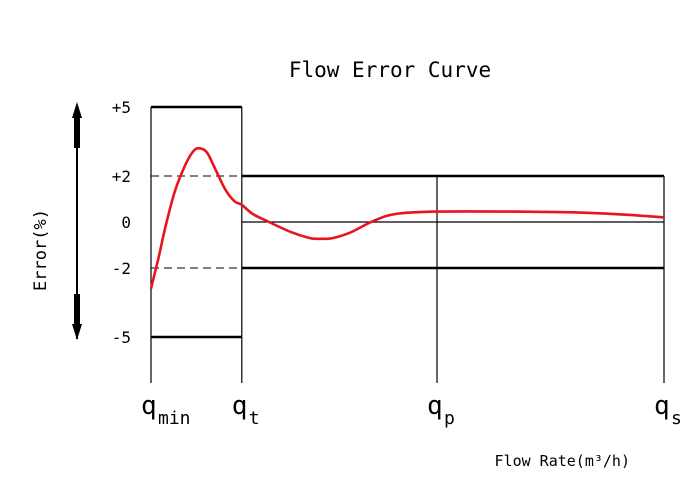 The image size is (700, 504). What do you see at coordinates (126, 222) in the screenshot?
I see `y-tick-label: 0` at bounding box center [126, 222].